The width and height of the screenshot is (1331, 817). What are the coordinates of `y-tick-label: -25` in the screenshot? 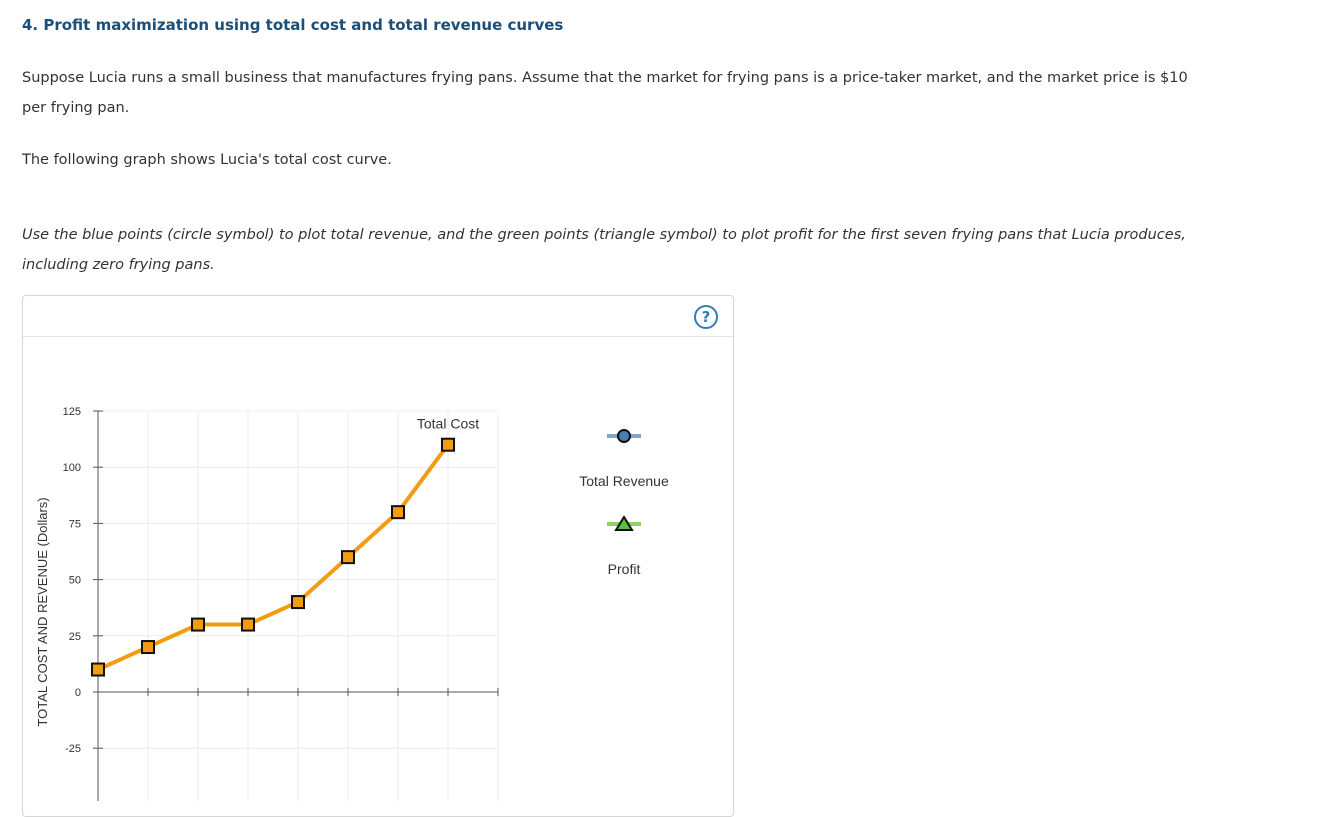 It's located at (73, 749).